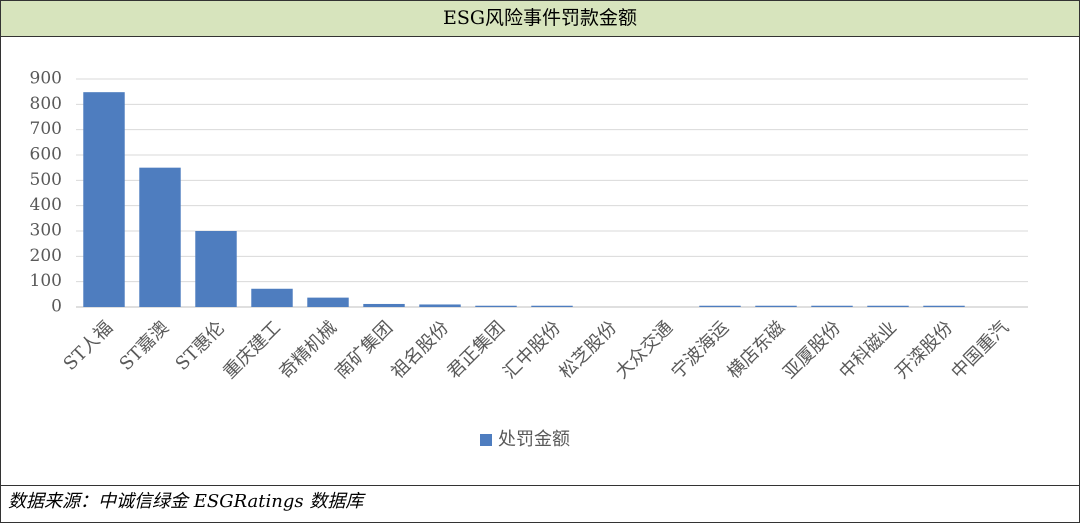 This screenshot has height=523, width=1080. Describe the element at coordinates (46, 104) in the screenshot. I see `y-tick-label: 800` at that location.